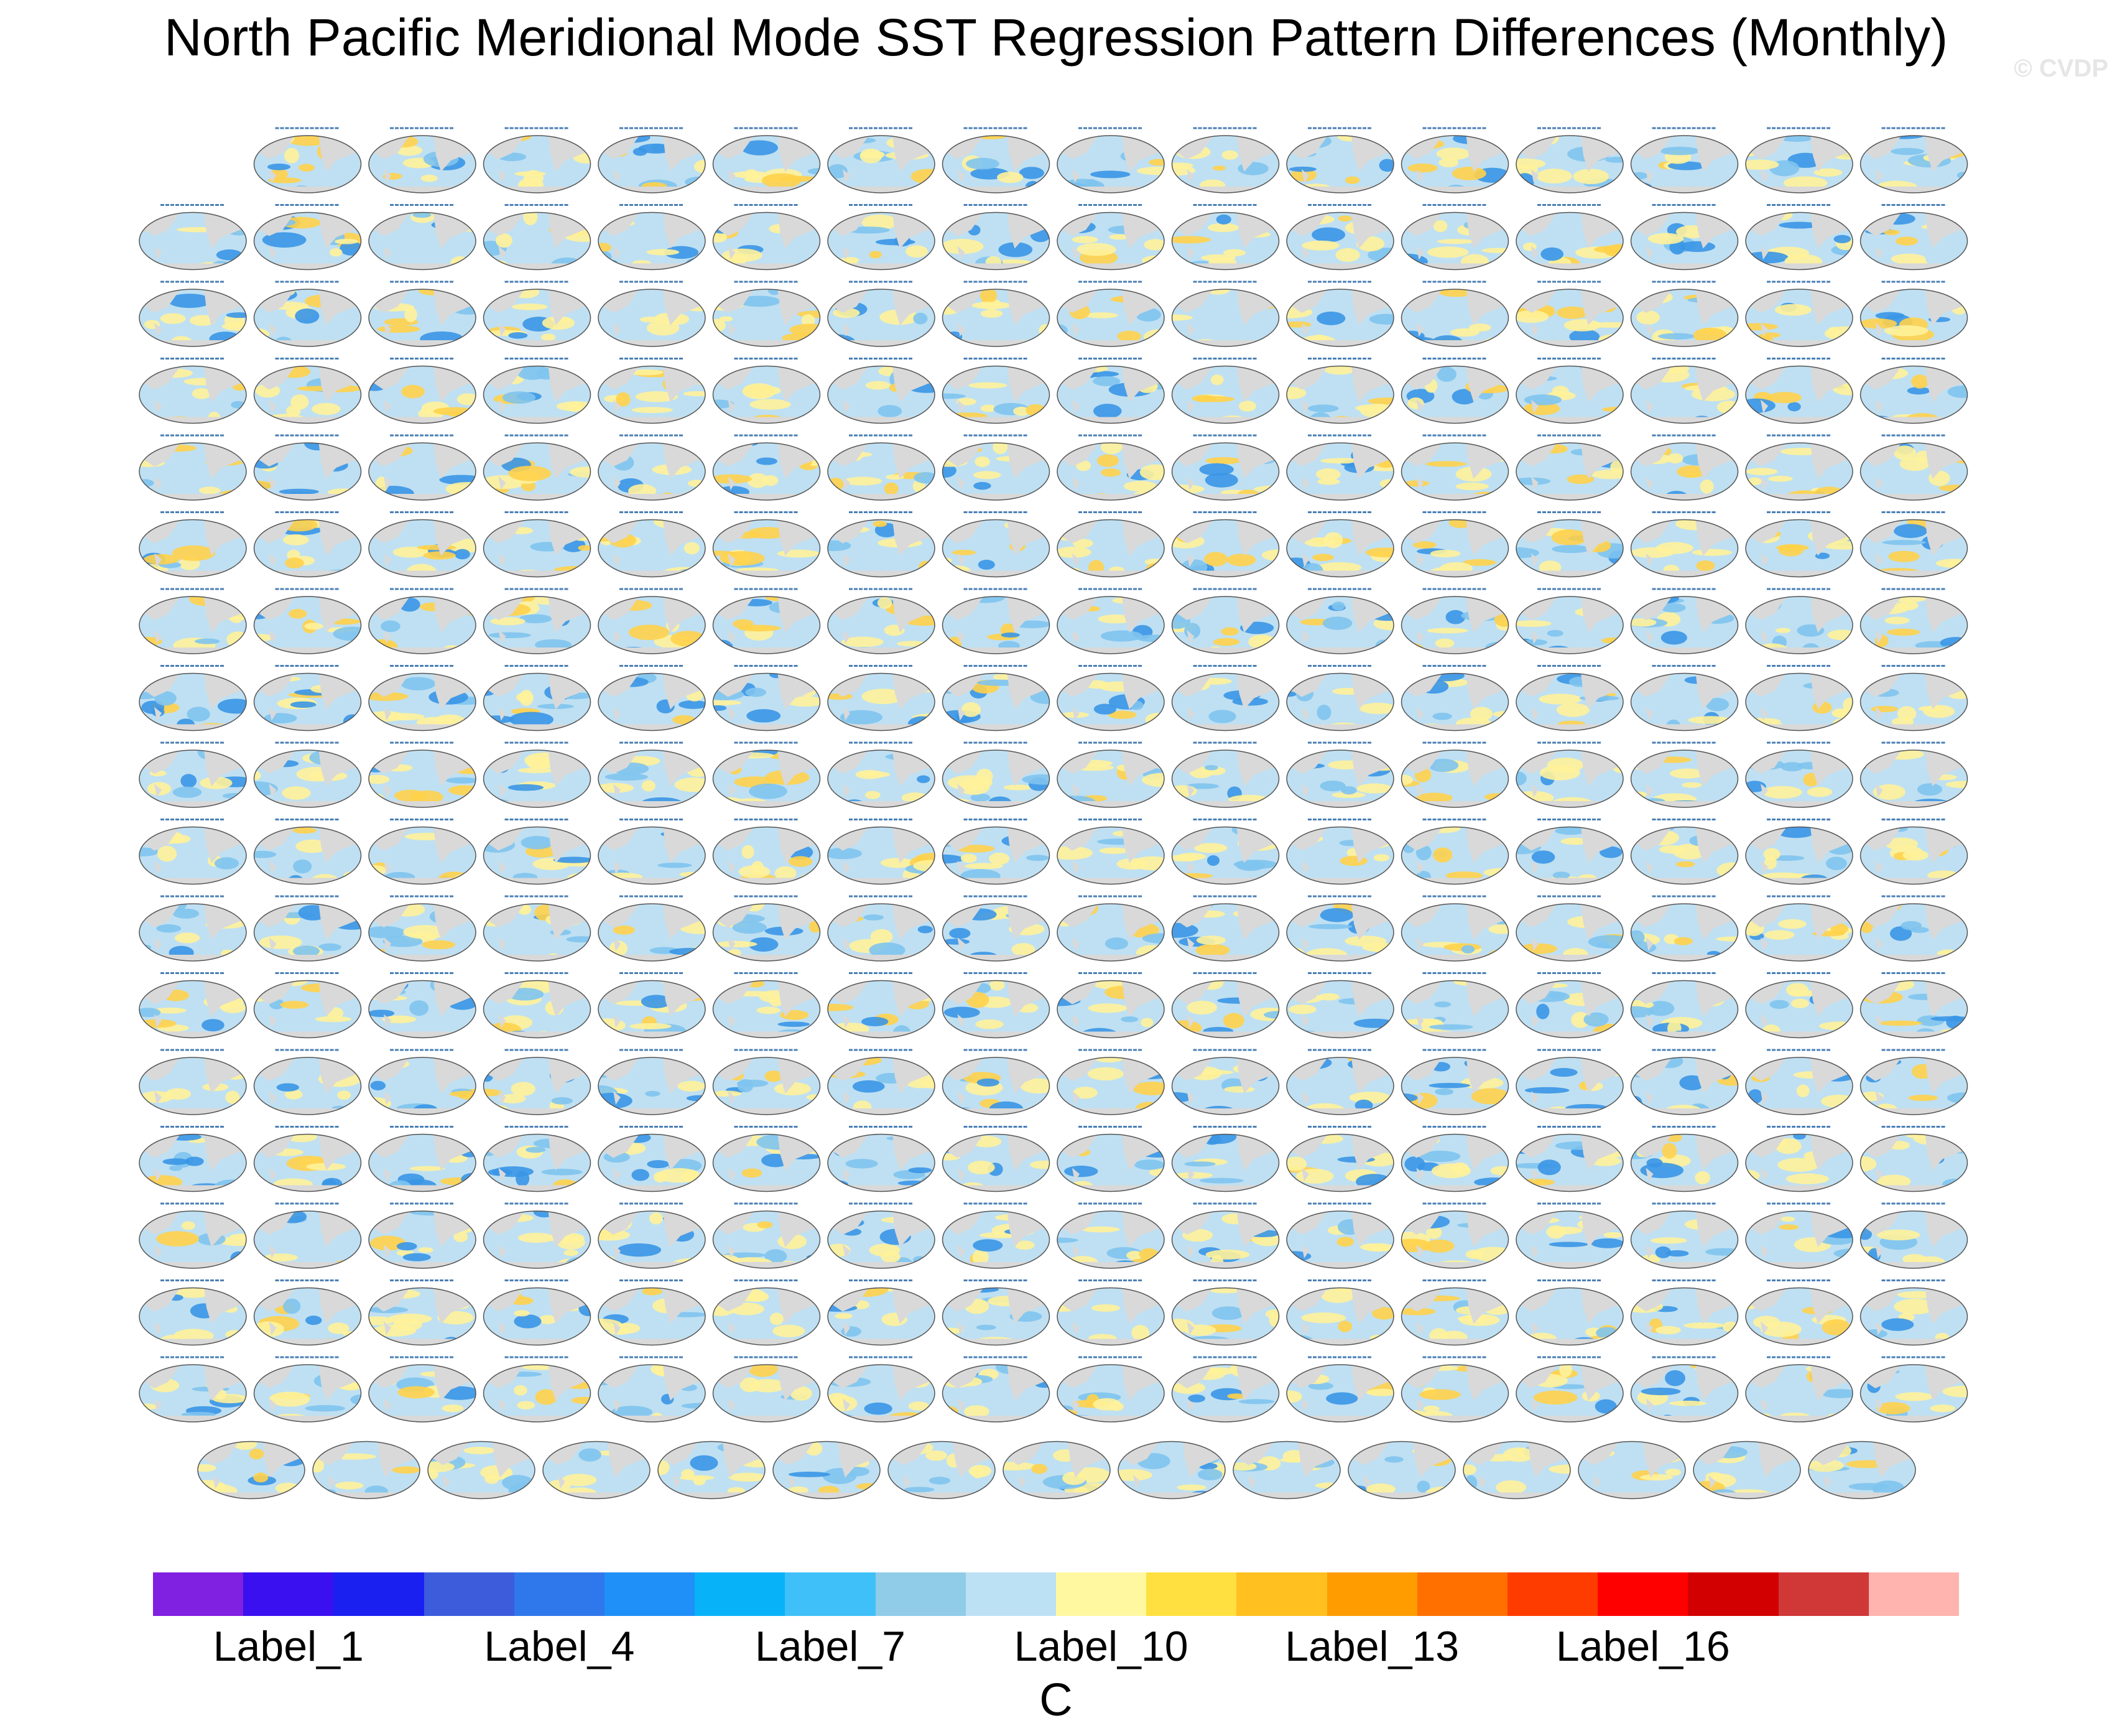 The width and height of the screenshot is (2112, 1736). What do you see at coordinates (1056, 1699) in the screenshot?
I see `colorbar-unit-label: C` at bounding box center [1056, 1699].